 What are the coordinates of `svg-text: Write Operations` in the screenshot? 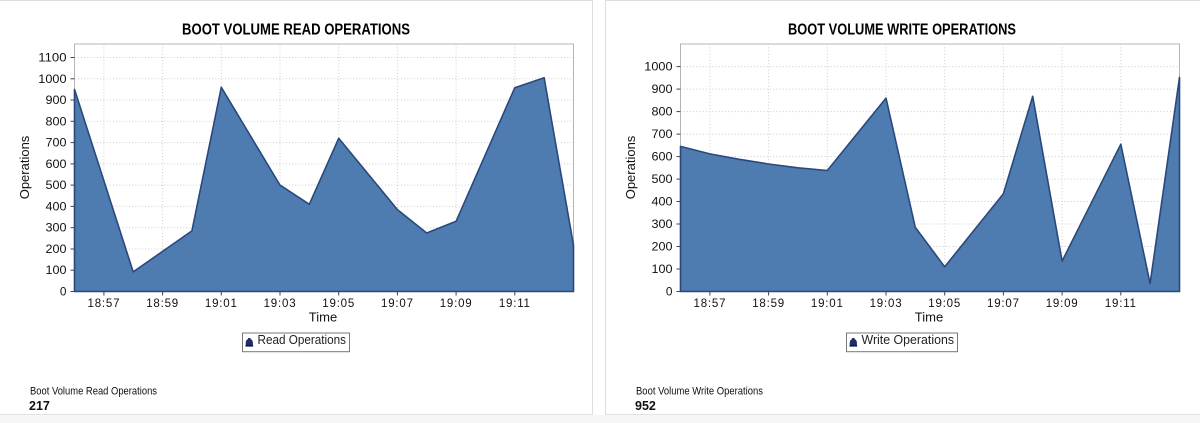 It's located at (908, 340).